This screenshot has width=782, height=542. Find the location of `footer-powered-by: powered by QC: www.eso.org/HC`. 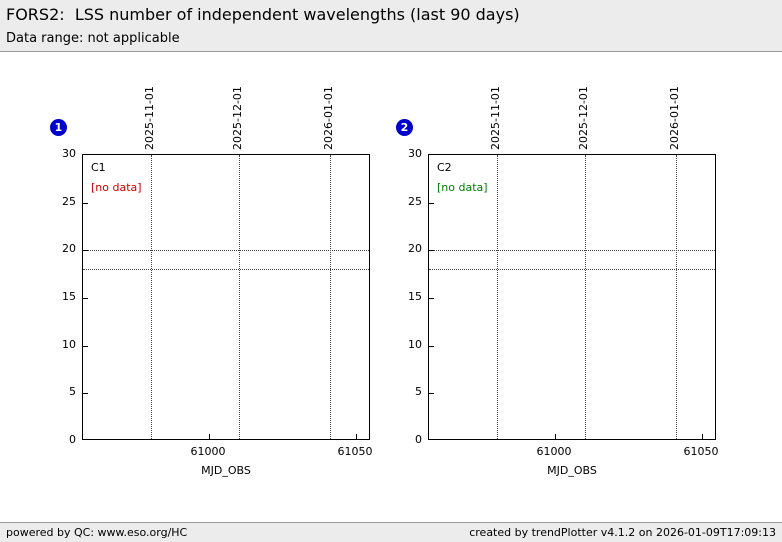

footer-powered-by: powered by QC: www.eso.org/HC is located at coordinates (97, 532).